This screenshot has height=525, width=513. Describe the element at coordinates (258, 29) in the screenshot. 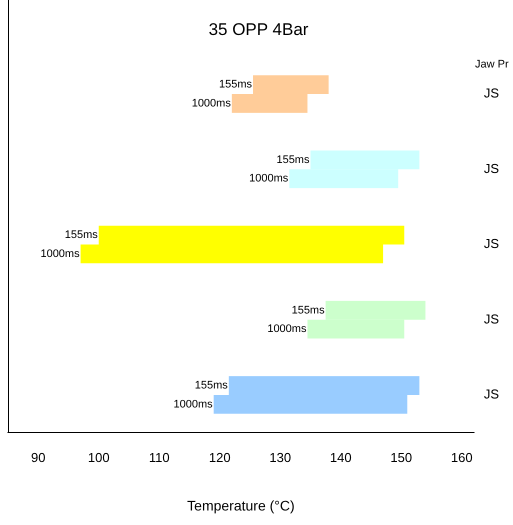

I see `text: 35 OPP 4Bar` at that location.